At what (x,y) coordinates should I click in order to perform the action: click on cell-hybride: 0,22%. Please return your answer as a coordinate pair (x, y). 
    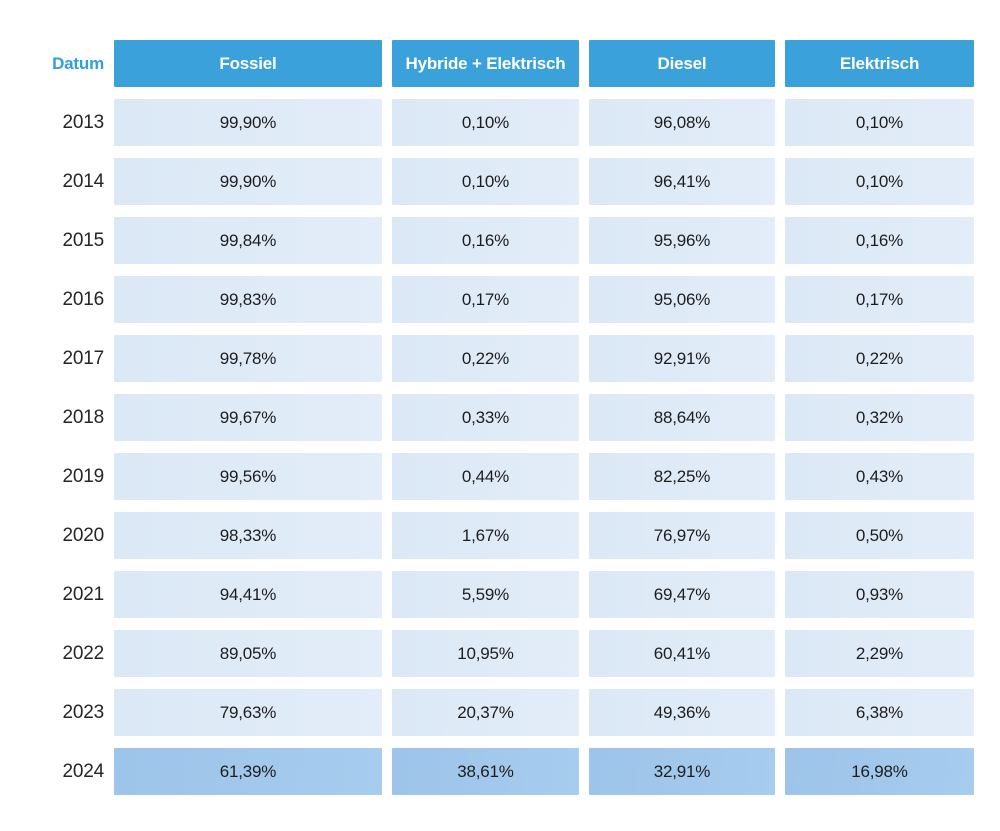
    Looking at the image, I should click on (485, 358).